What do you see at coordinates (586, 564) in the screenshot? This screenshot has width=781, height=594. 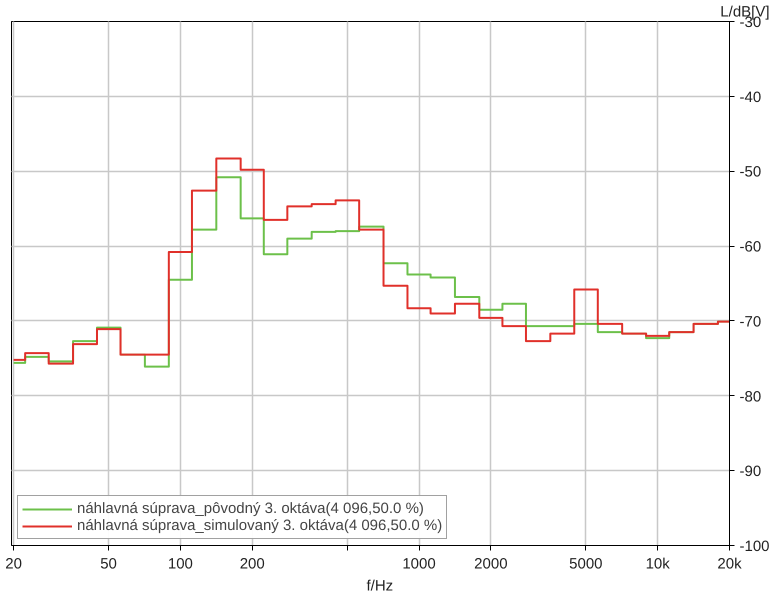 I see `x-tick-label: 5000` at bounding box center [586, 564].